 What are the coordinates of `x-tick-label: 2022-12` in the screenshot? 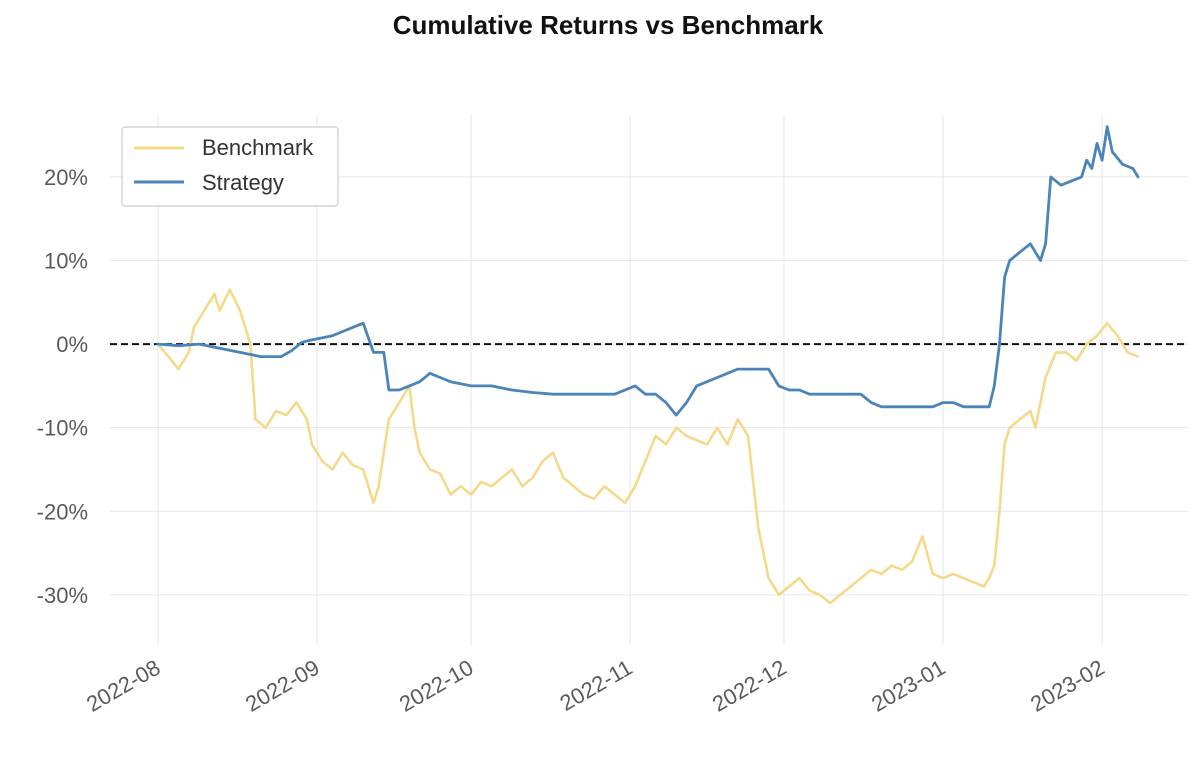 It's located at (749, 686).